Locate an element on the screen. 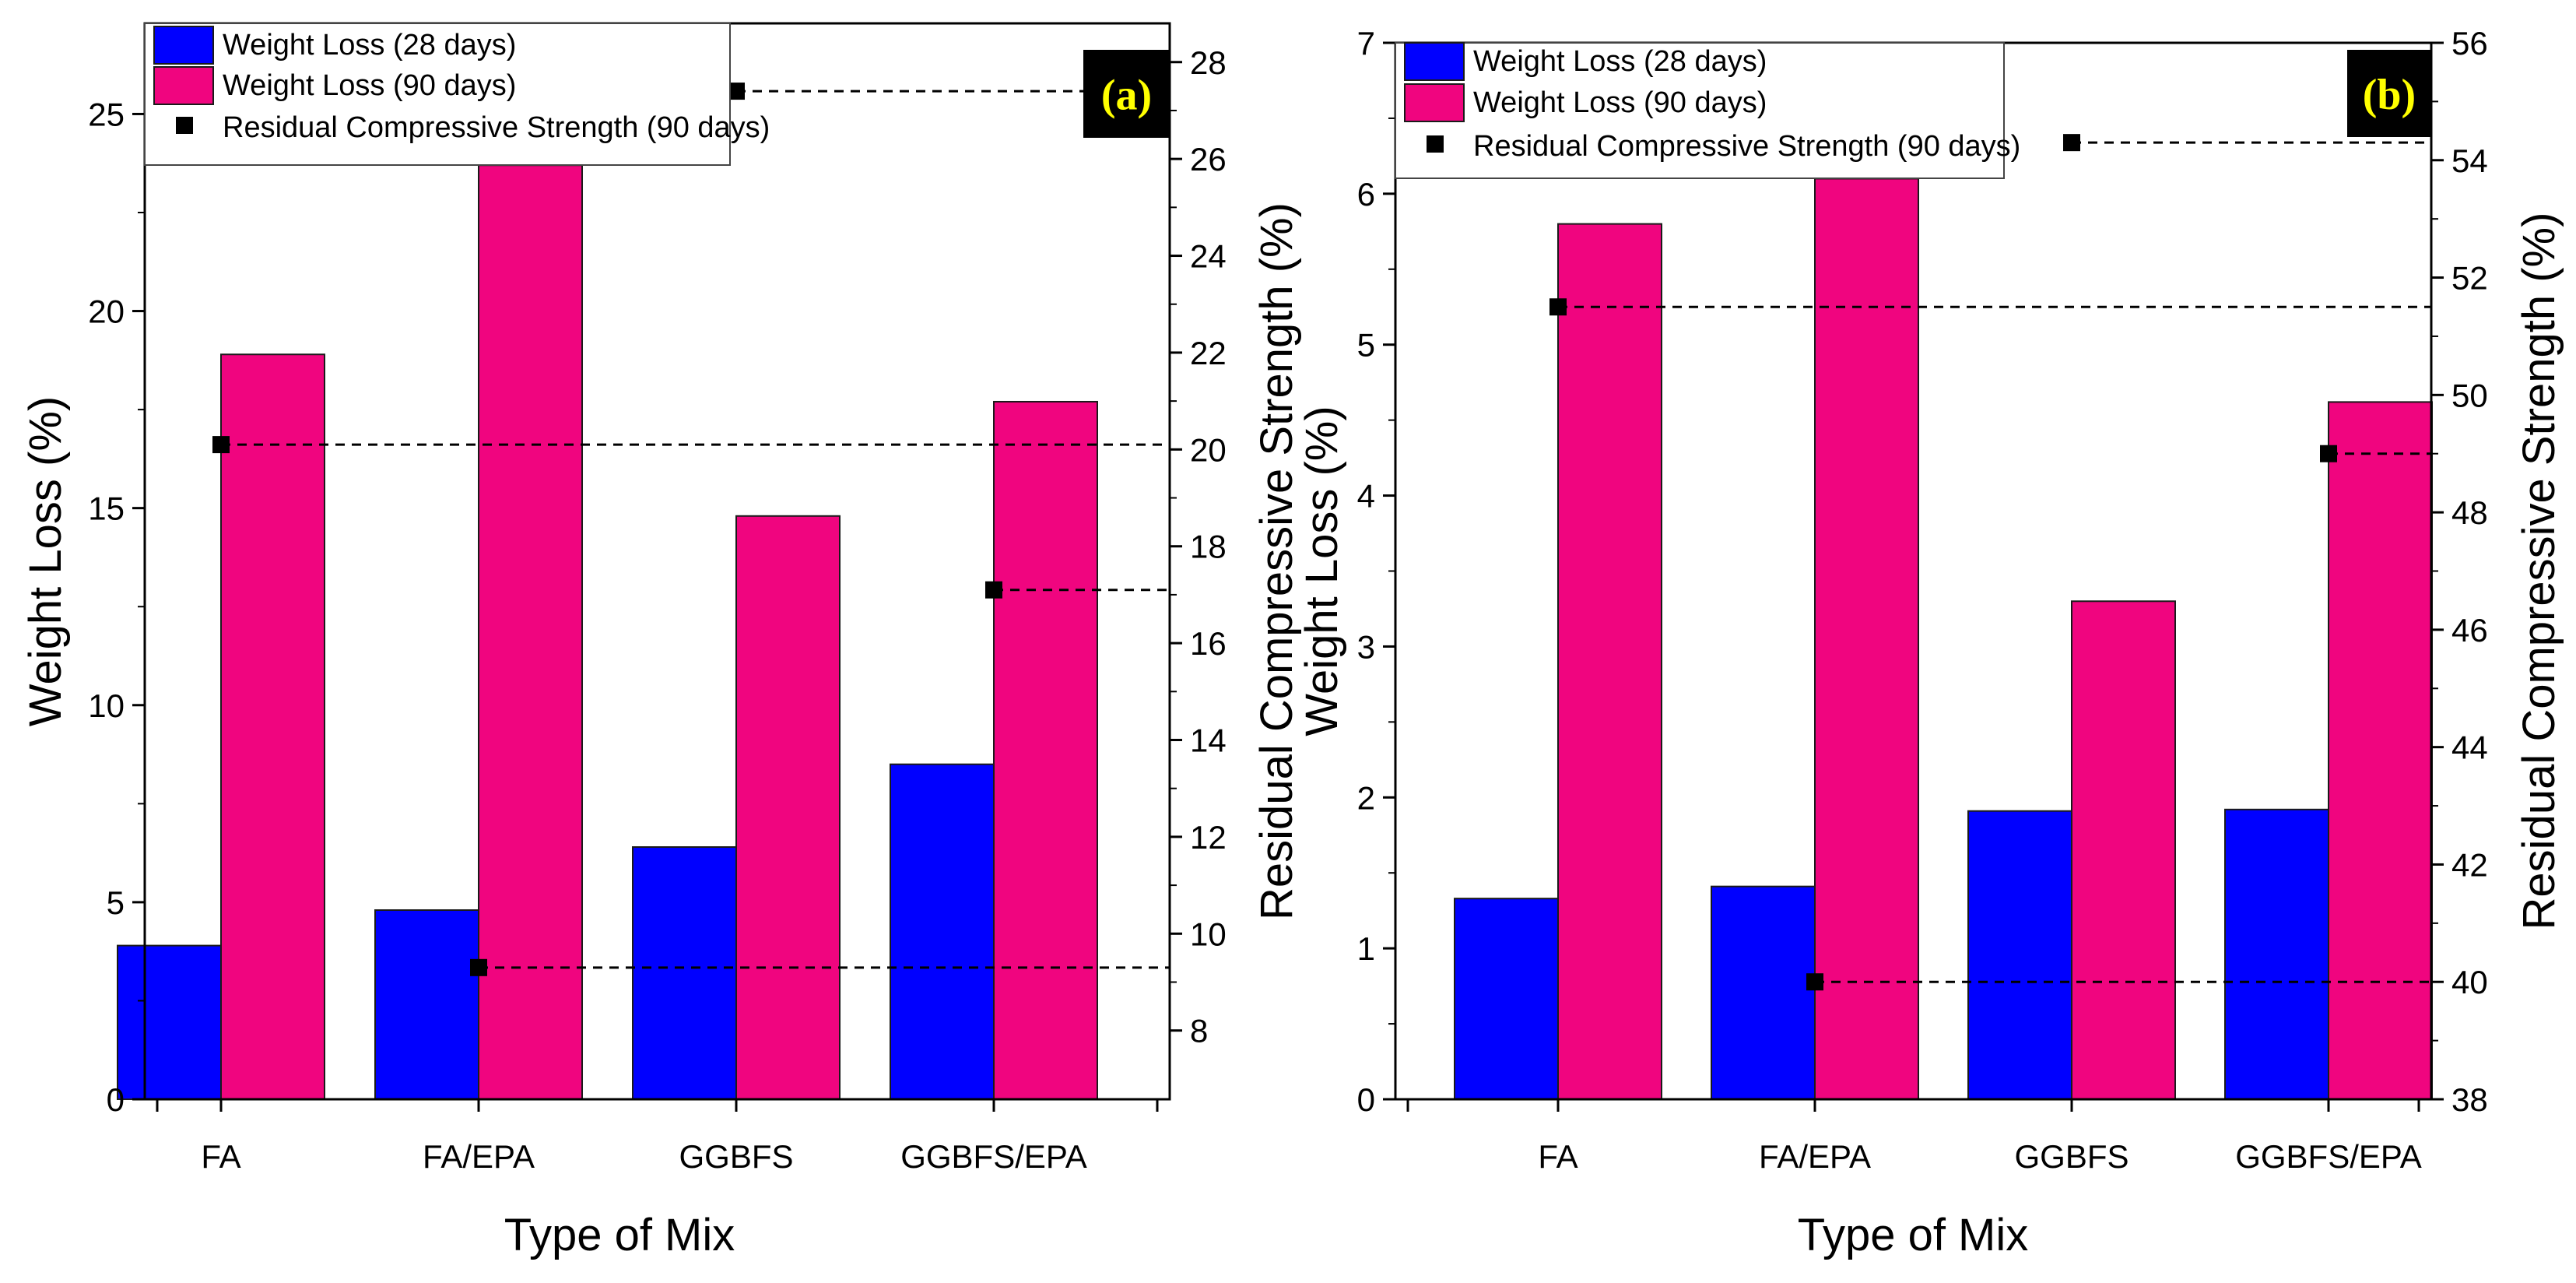  y-tick-label: 3 is located at coordinates (1366, 646).